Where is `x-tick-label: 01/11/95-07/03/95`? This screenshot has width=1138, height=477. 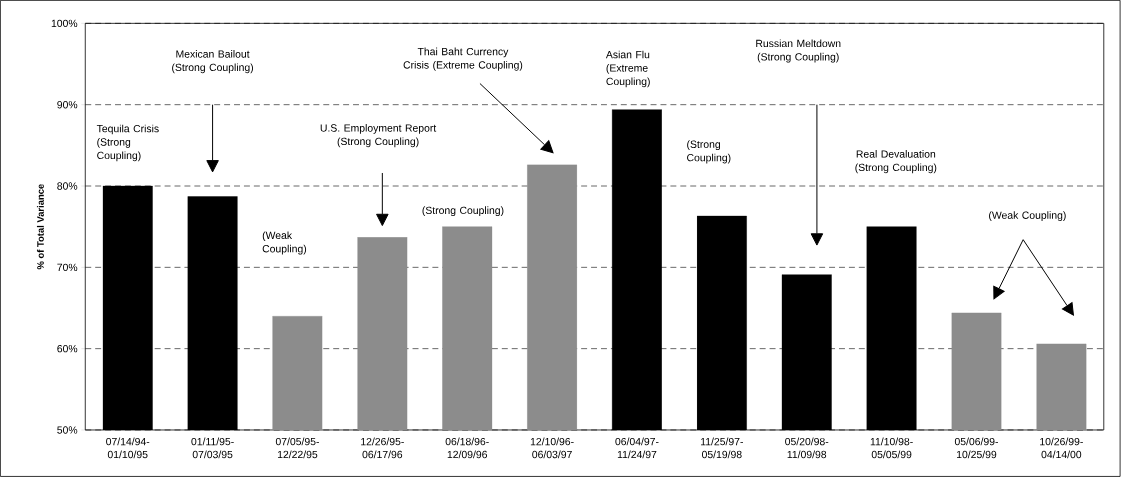
x-tick-label: 01/11/95-07/03/95 is located at coordinates (212, 448).